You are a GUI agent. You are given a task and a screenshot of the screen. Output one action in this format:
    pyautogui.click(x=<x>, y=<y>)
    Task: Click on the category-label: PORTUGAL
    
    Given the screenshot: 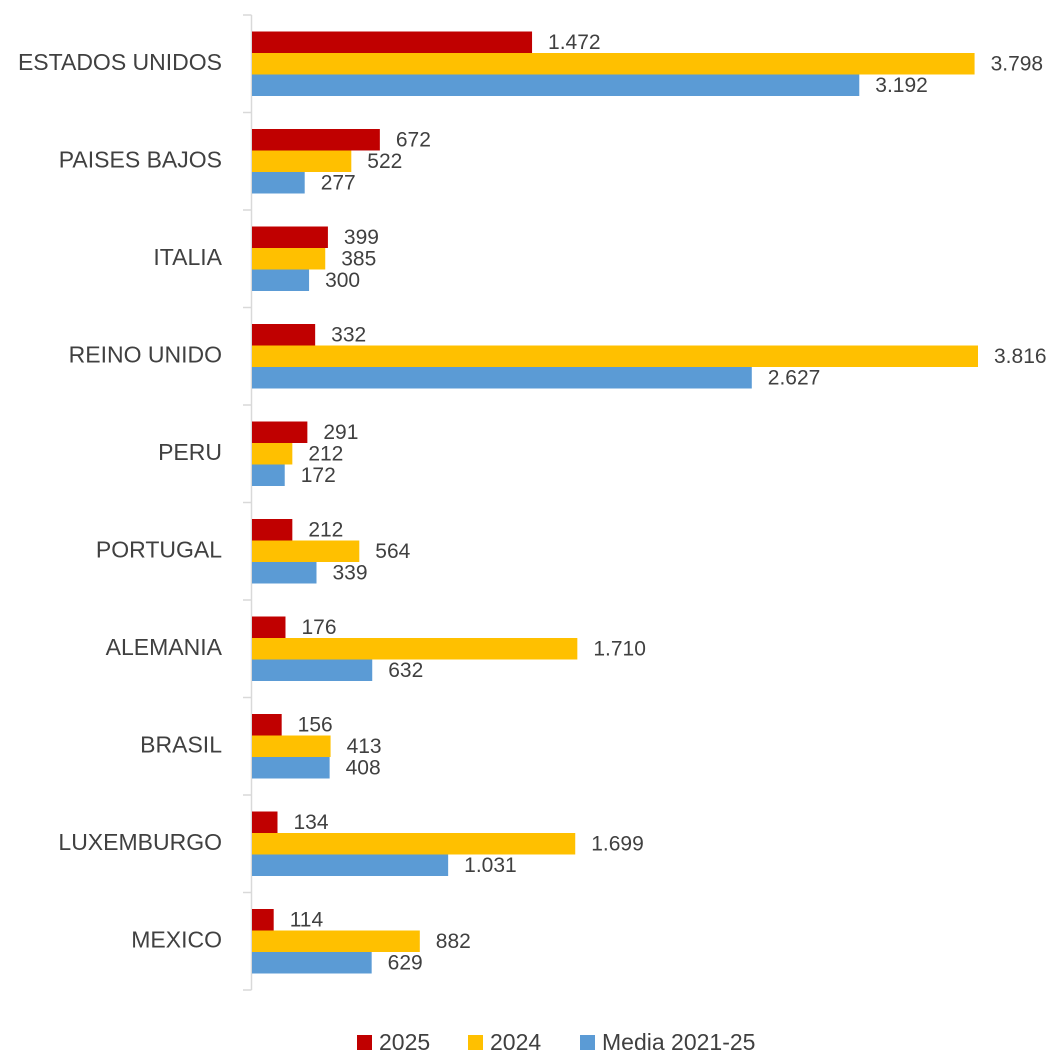 What is the action you would take?
    pyautogui.click(x=159, y=549)
    